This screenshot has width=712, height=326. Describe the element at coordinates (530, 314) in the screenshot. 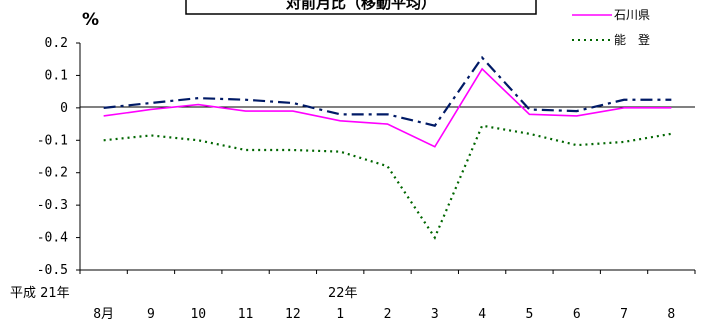

I see `x-tick-label: 5` at that location.